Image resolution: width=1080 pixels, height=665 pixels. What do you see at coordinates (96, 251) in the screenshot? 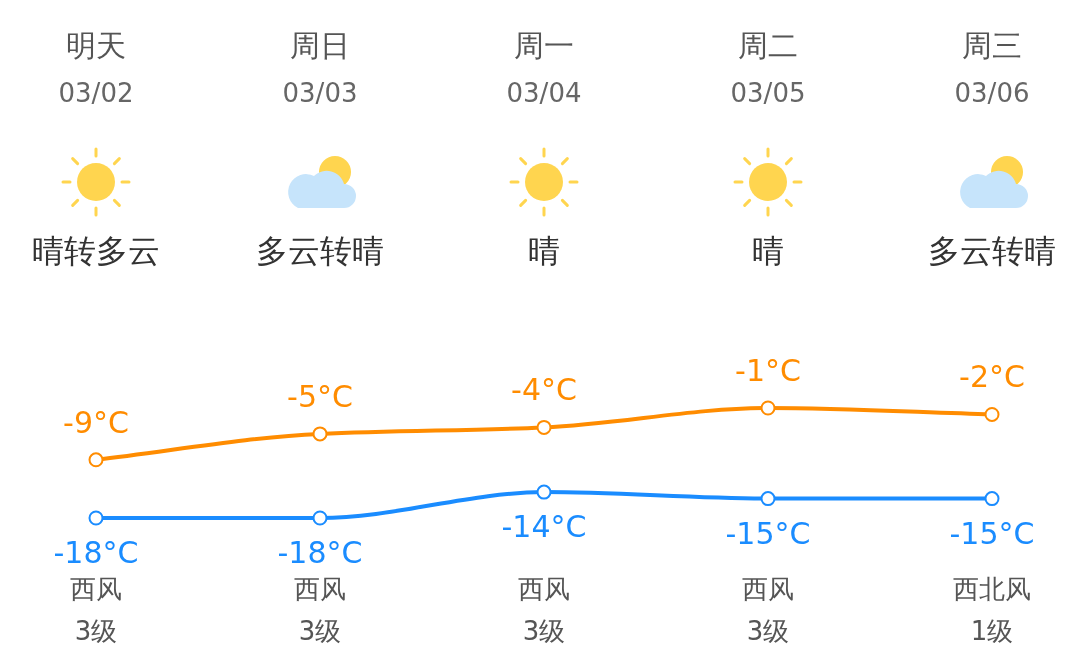
I see `text: 晴转多云` at bounding box center [96, 251].